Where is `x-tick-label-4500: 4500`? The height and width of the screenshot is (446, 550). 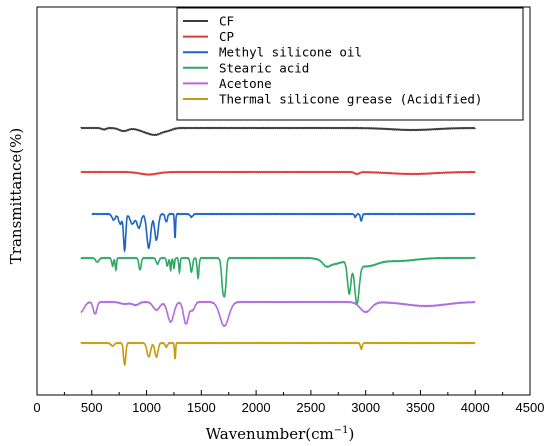
x-tick-label-4500: 4500 is located at coordinates (530, 407).